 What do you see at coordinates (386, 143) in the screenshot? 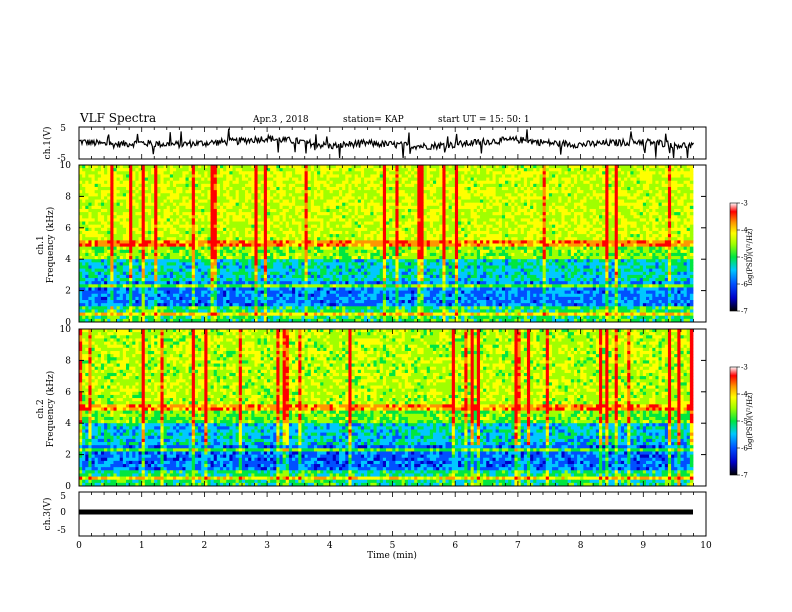
I see `ch1-waveform-line` at bounding box center [386, 143].